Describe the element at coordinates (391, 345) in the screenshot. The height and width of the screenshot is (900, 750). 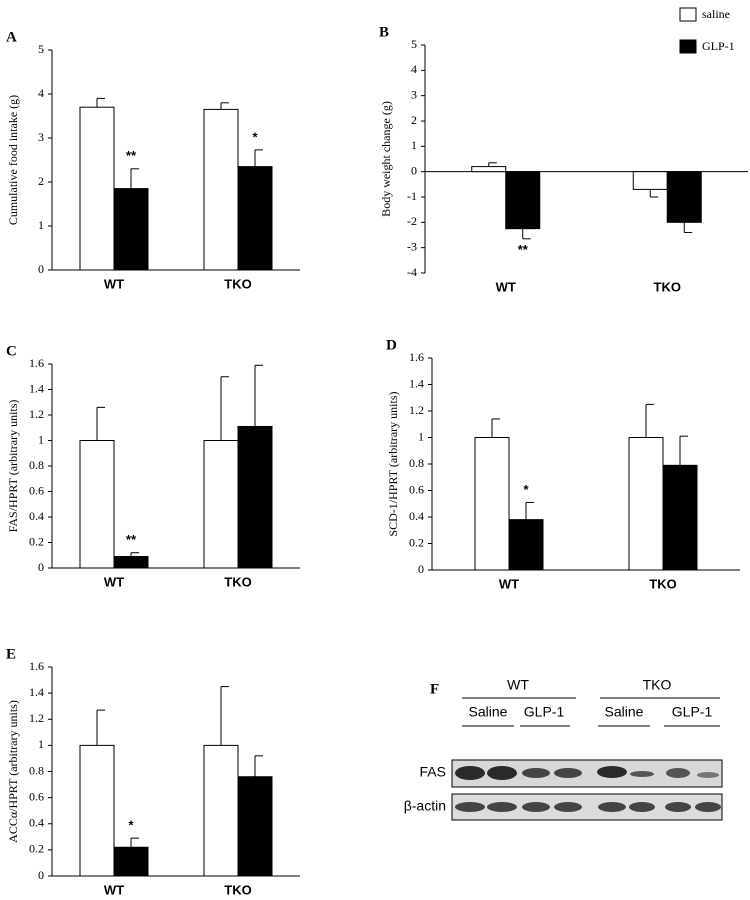
I see `panel-label: D` at that location.